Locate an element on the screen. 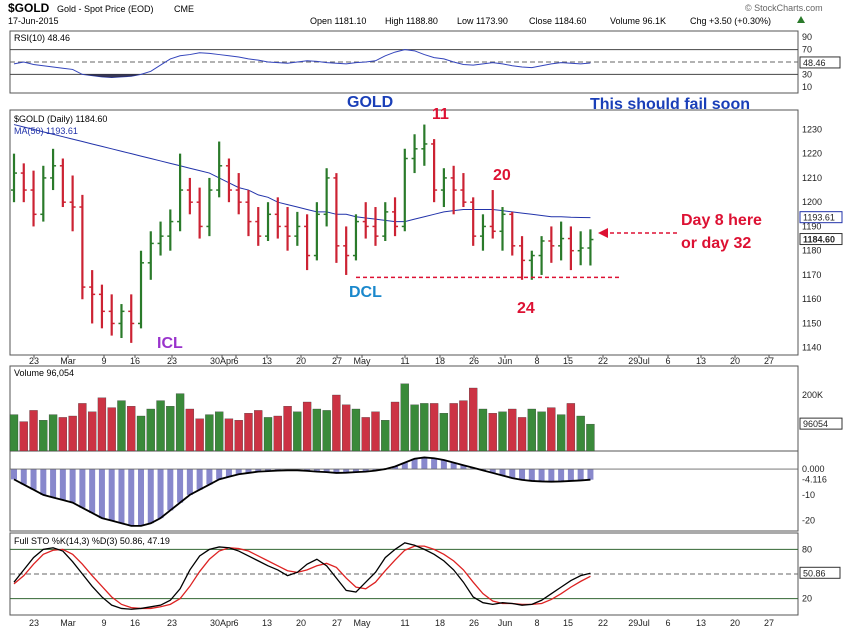 Image resolution: width=843 pixels, height=633 pixels. last-price-box is located at coordinates (821, 239).